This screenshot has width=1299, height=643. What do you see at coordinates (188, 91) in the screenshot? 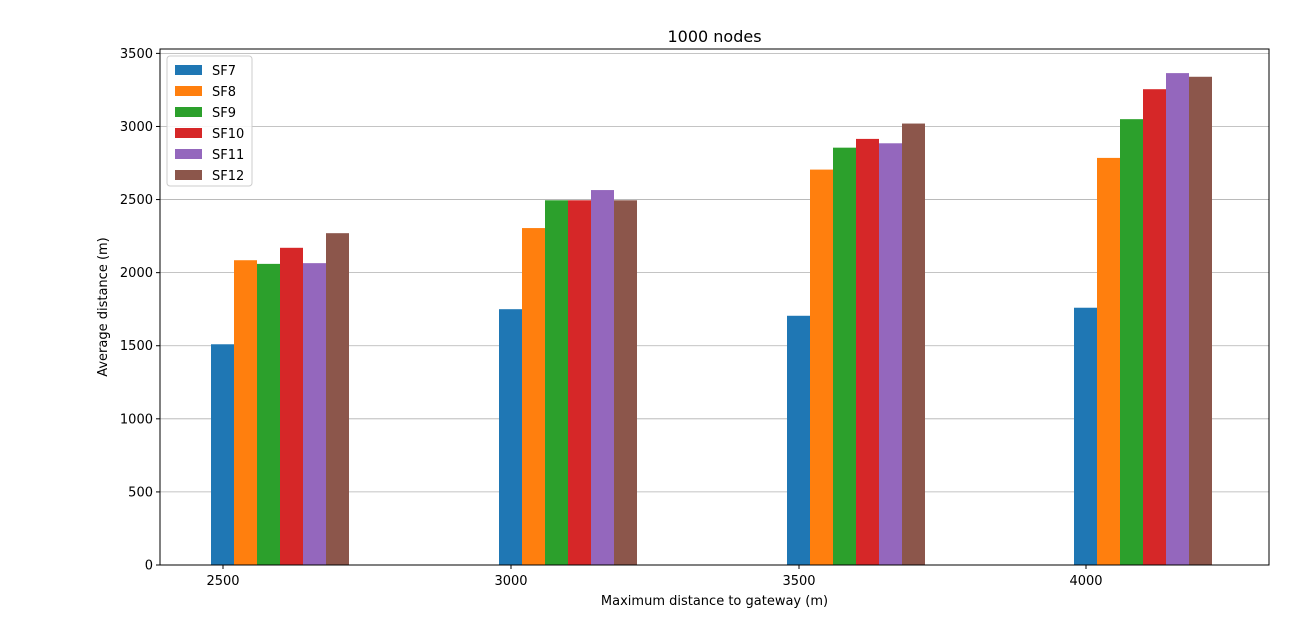
I see `legend-swatch-sf8` at bounding box center [188, 91].